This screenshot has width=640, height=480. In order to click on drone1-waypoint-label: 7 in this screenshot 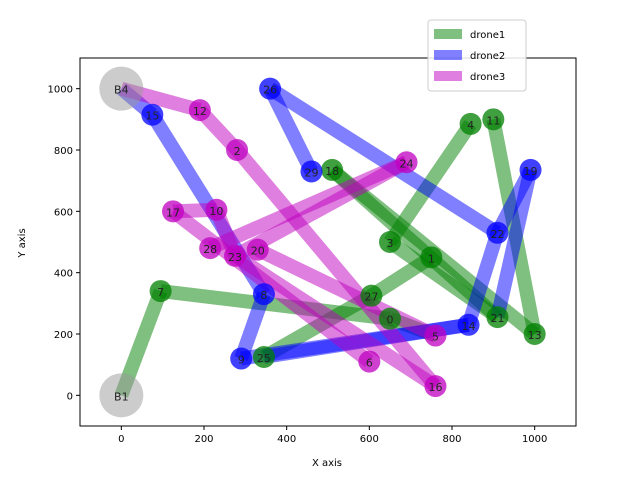, I will do `click(160, 292)`.